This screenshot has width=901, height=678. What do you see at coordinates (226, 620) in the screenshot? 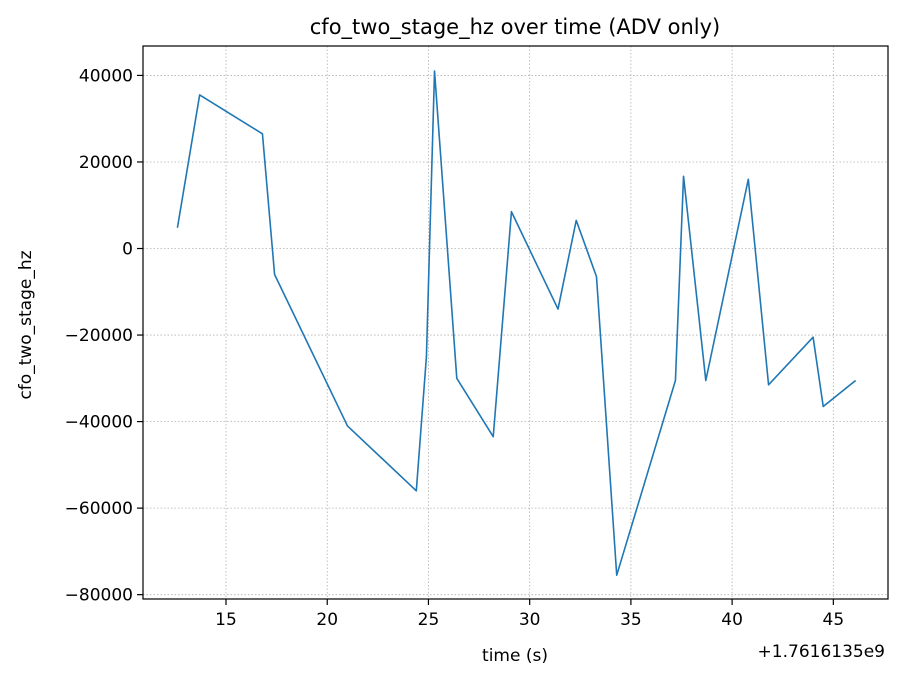
I see `x-tick-label: 15` at bounding box center [226, 620].